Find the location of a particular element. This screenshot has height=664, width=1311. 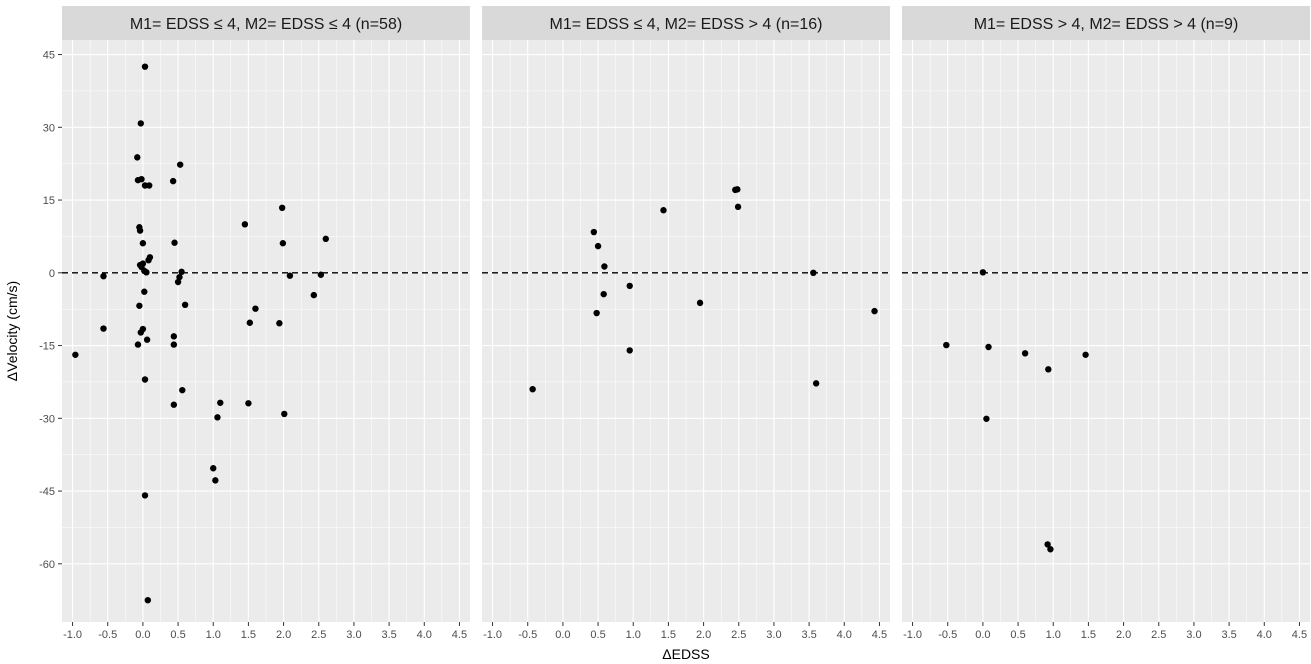

facet-strip-label: M1= EDSS ≤ 4, M2= EDSS ≤ 4 (n=58) is located at coordinates (266, 24).